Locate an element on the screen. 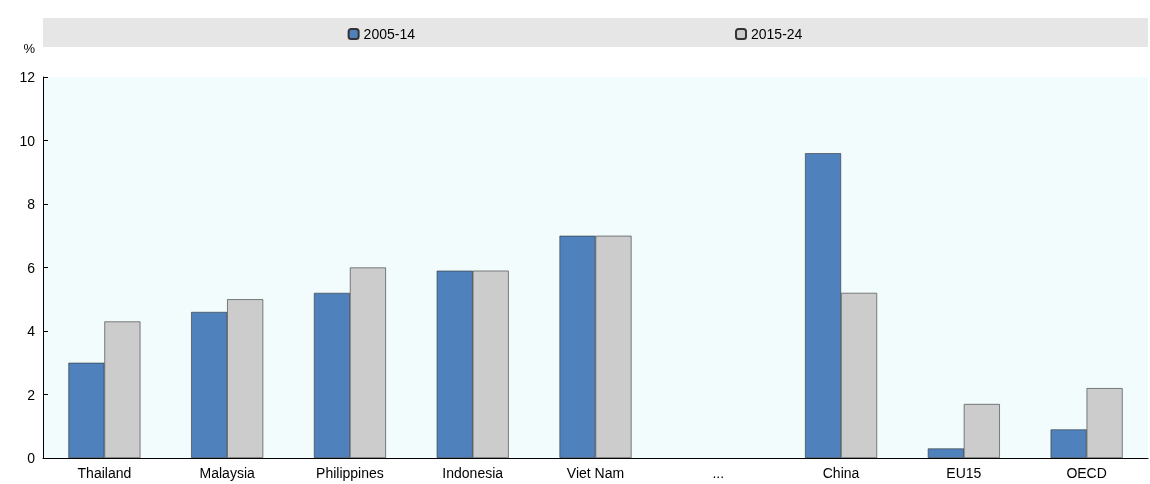 This screenshot has height=484, width=1150. y-tick-label: 0 is located at coordinates (31, 458).